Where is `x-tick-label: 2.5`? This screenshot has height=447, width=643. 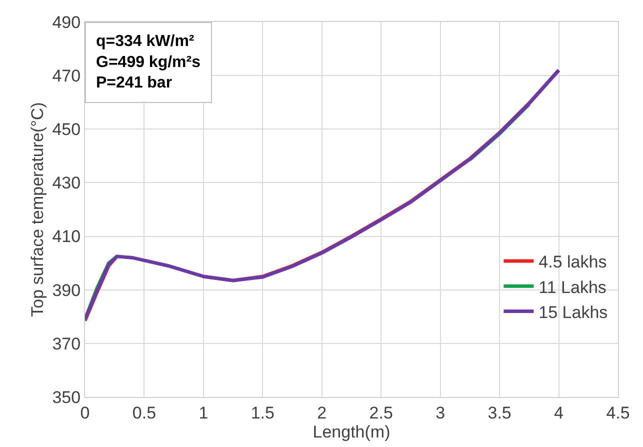
x-tick-label: 2.5 is located at coordinates (381, 412).